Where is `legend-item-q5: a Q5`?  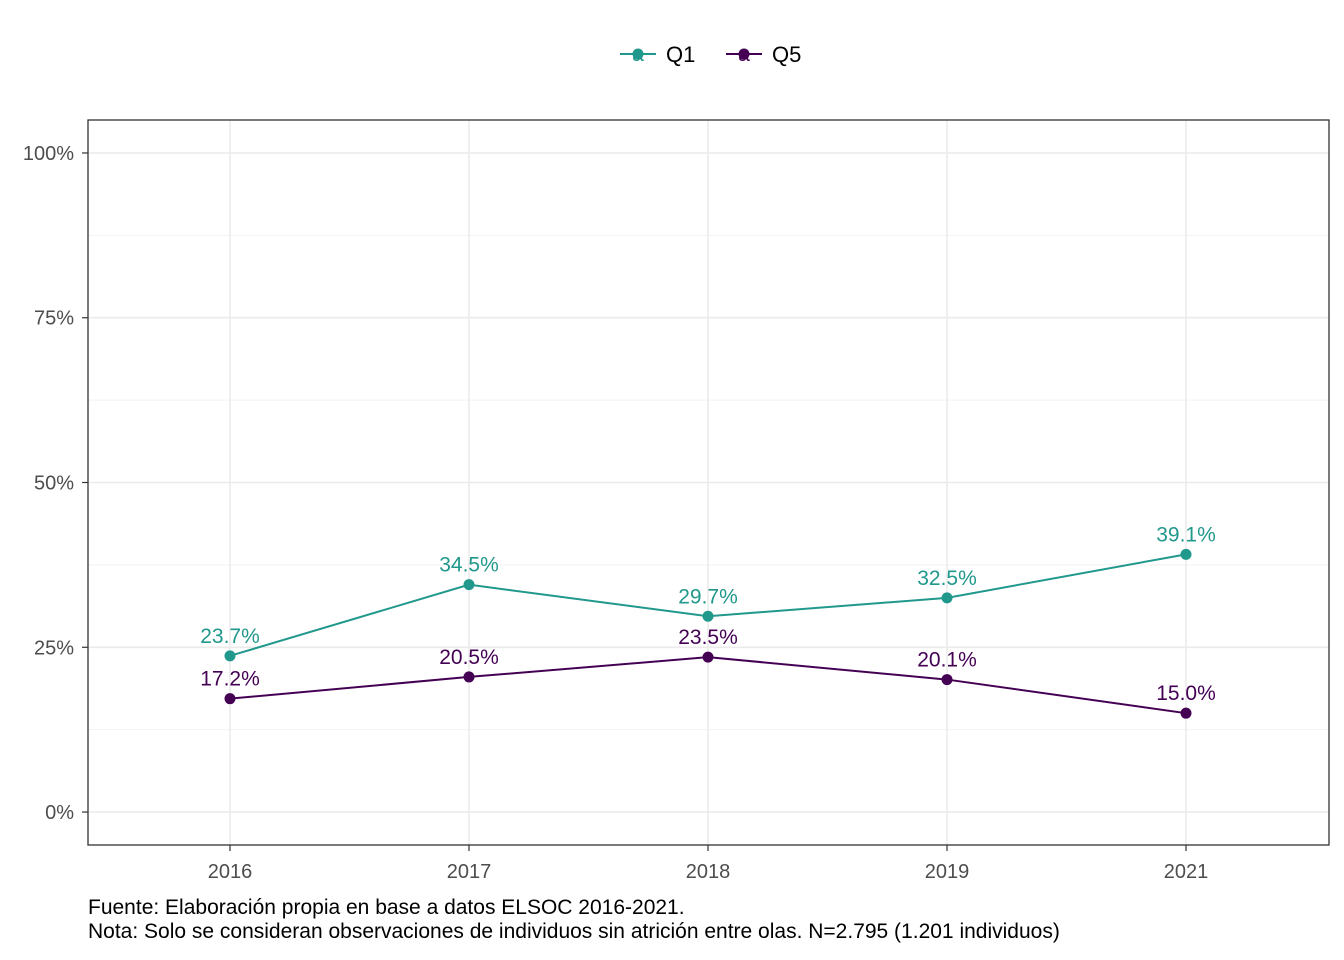
legend-item-q5: a Q5 is located at coordinates (763, 54).